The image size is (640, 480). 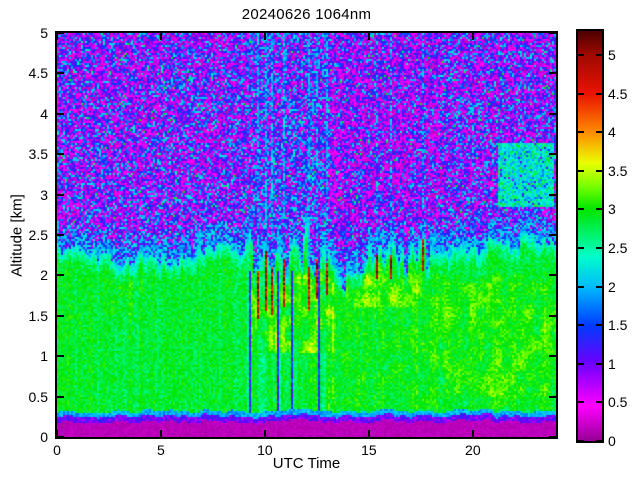 What do you see at coordinates (265, 450) in the screenshot?
I see `x-tick-label: 10` at bounding box center [265, 450].